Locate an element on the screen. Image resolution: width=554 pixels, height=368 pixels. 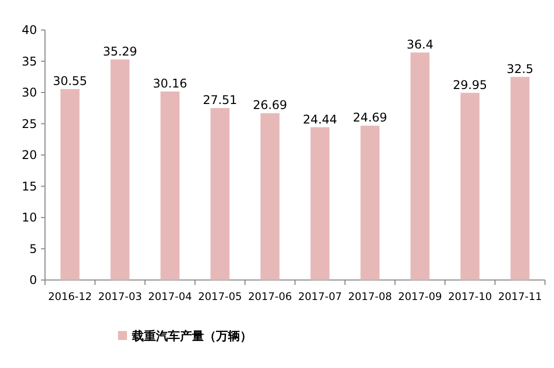
x-tick-label: 2017-06 is located at coordinates (270, 297).